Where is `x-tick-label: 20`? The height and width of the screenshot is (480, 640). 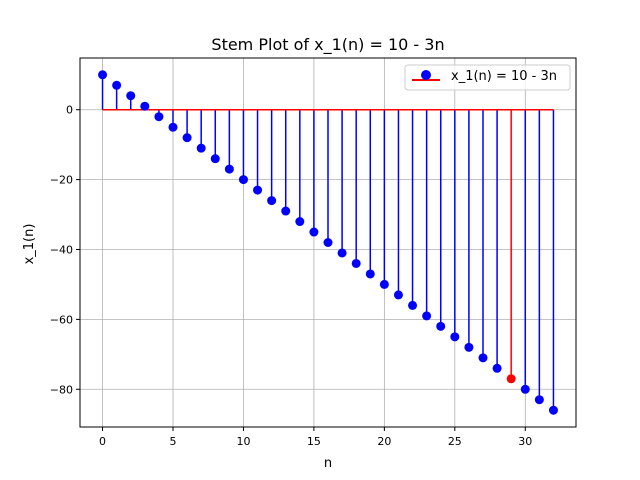 x-tick-label: 20 is located at coordinates (384, 441).